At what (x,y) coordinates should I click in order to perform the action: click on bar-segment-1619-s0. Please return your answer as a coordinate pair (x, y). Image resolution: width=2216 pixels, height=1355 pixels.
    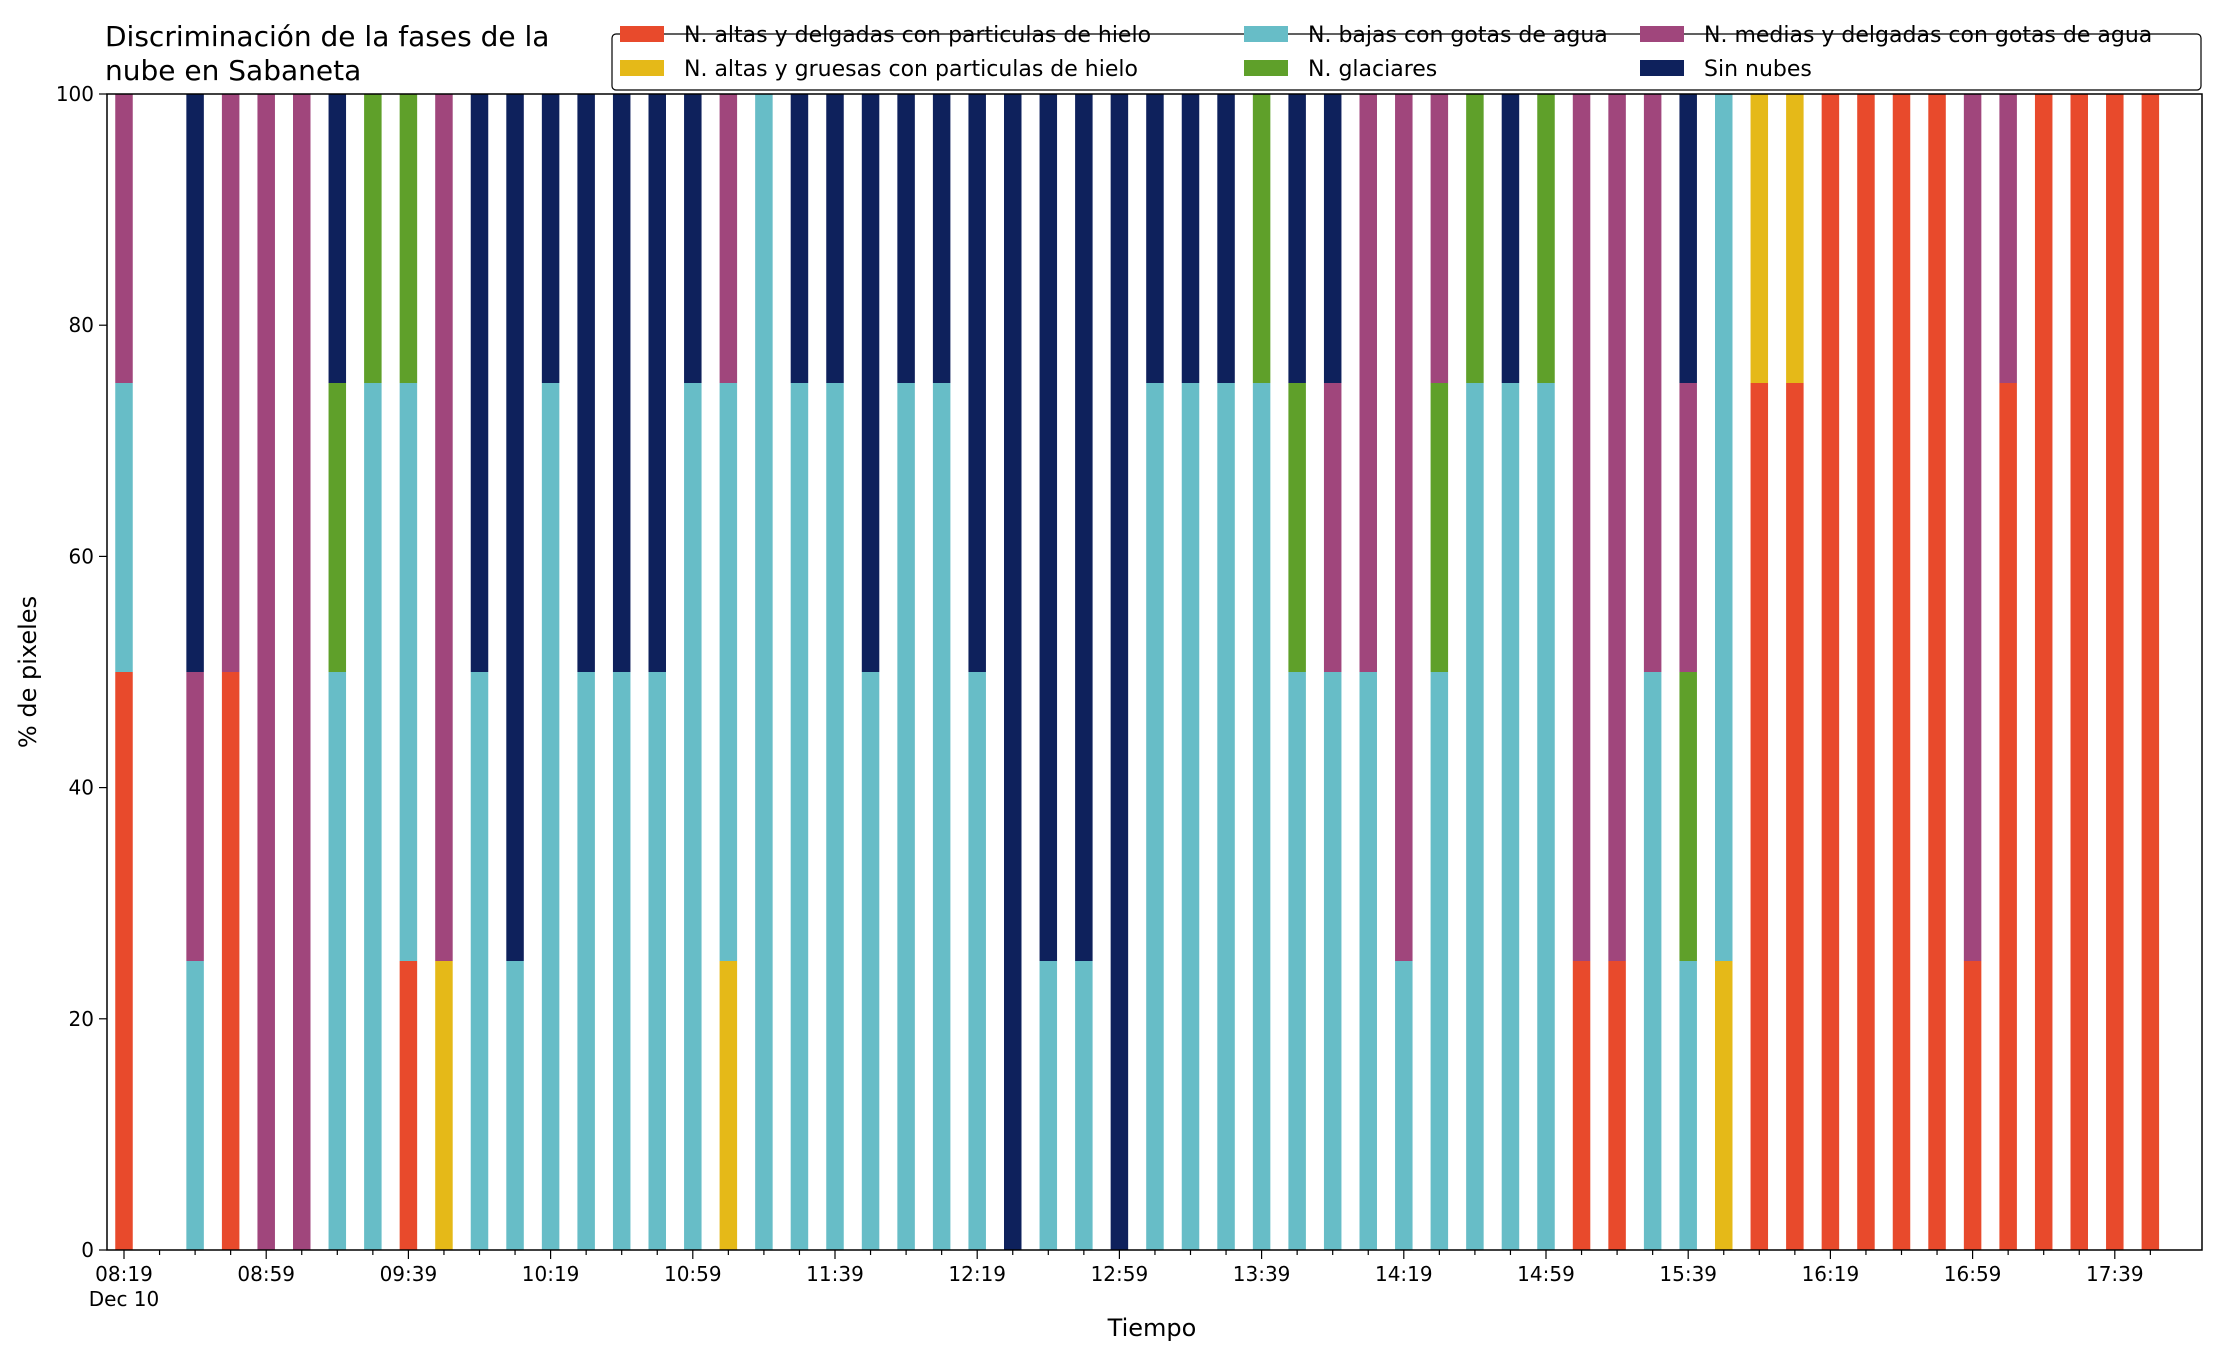
    Looking at the image, I should click on (1830, 672).